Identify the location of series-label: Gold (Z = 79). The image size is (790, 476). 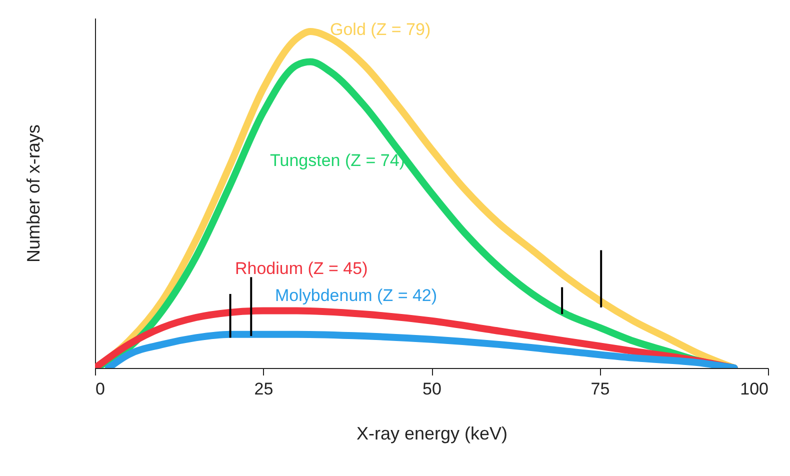
(380, 29).